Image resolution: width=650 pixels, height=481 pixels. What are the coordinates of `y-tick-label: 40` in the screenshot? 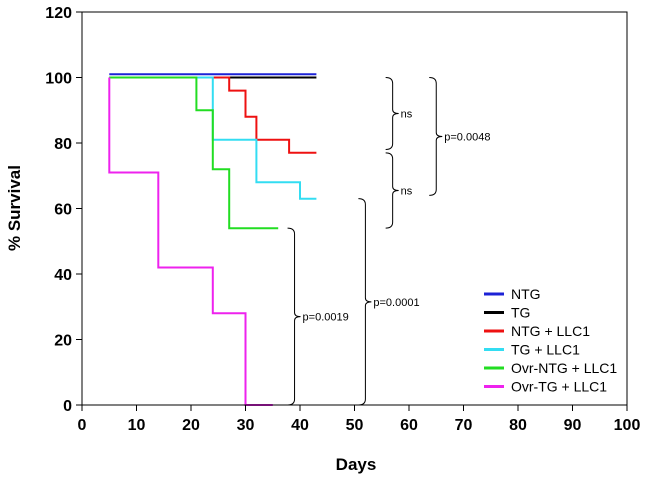 It's located at (63, 275).